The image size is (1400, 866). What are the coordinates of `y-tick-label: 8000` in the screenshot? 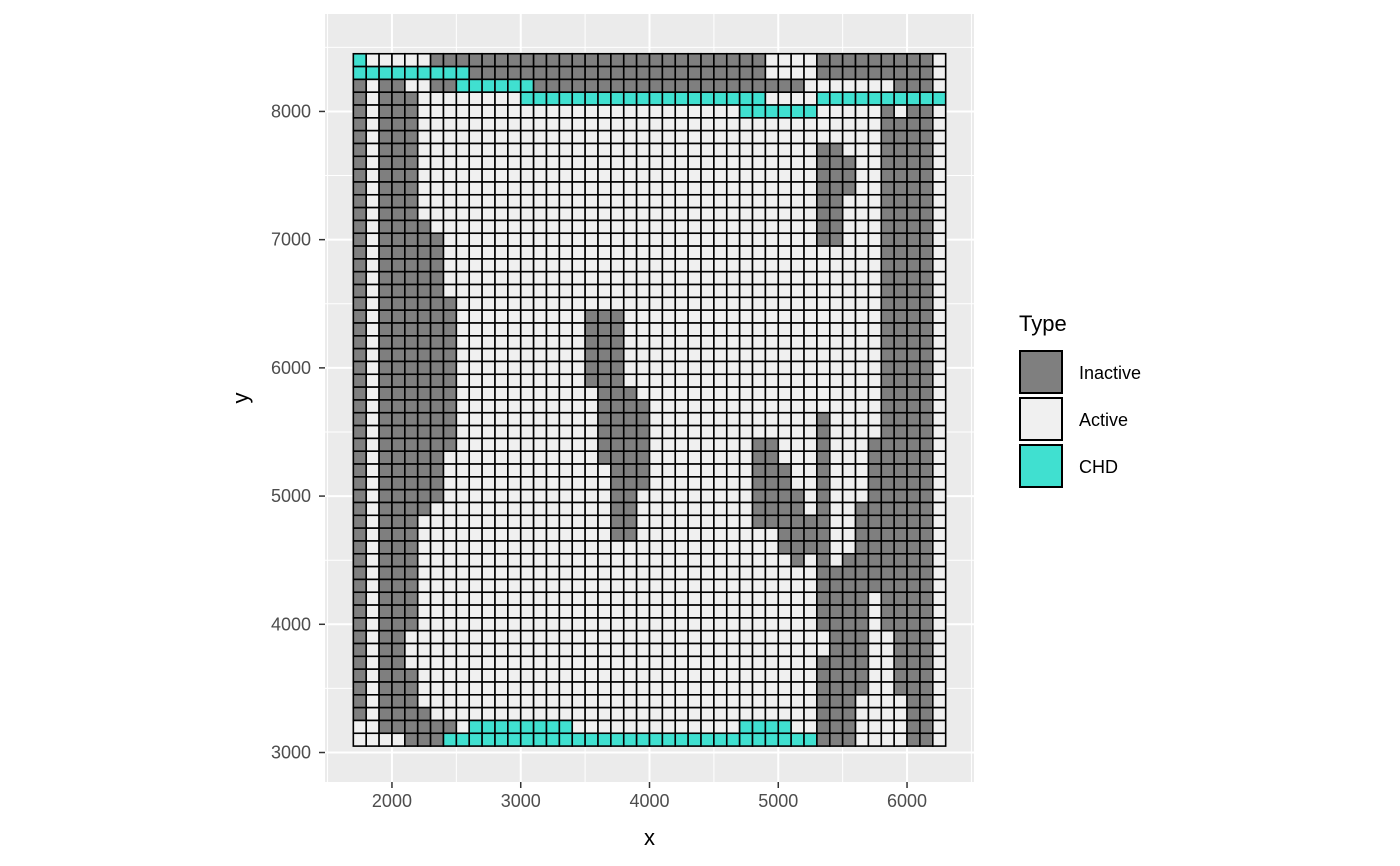 It's located at (291, 111).